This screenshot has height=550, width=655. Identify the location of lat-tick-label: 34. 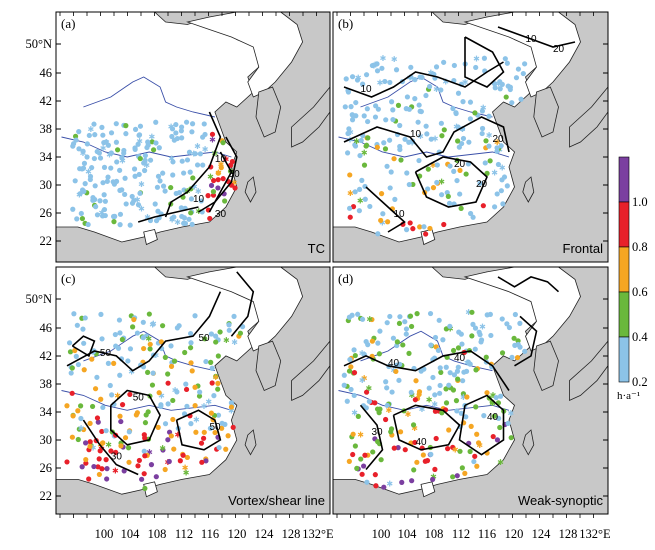
(46, 412).